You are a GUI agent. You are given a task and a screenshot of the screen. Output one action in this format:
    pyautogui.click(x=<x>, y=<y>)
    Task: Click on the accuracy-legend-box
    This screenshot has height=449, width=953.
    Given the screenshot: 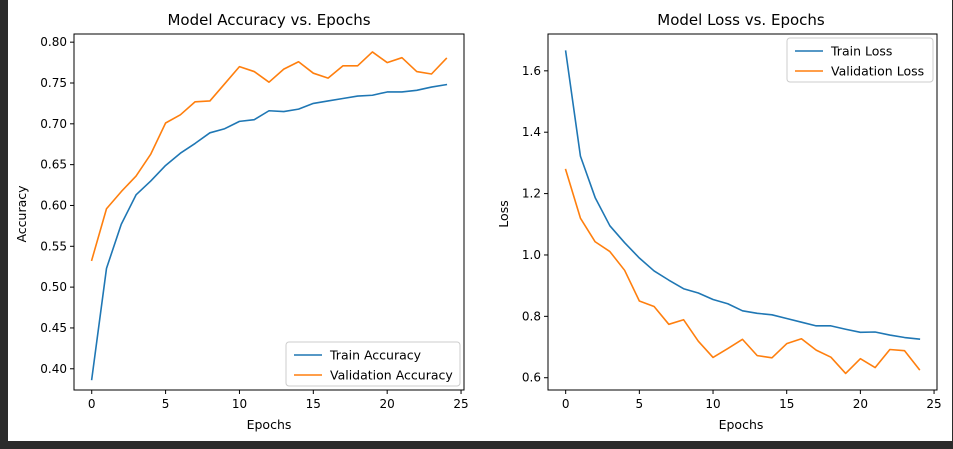 What is the action you would take?
    pyautogui.click(x=373, y=364)
    